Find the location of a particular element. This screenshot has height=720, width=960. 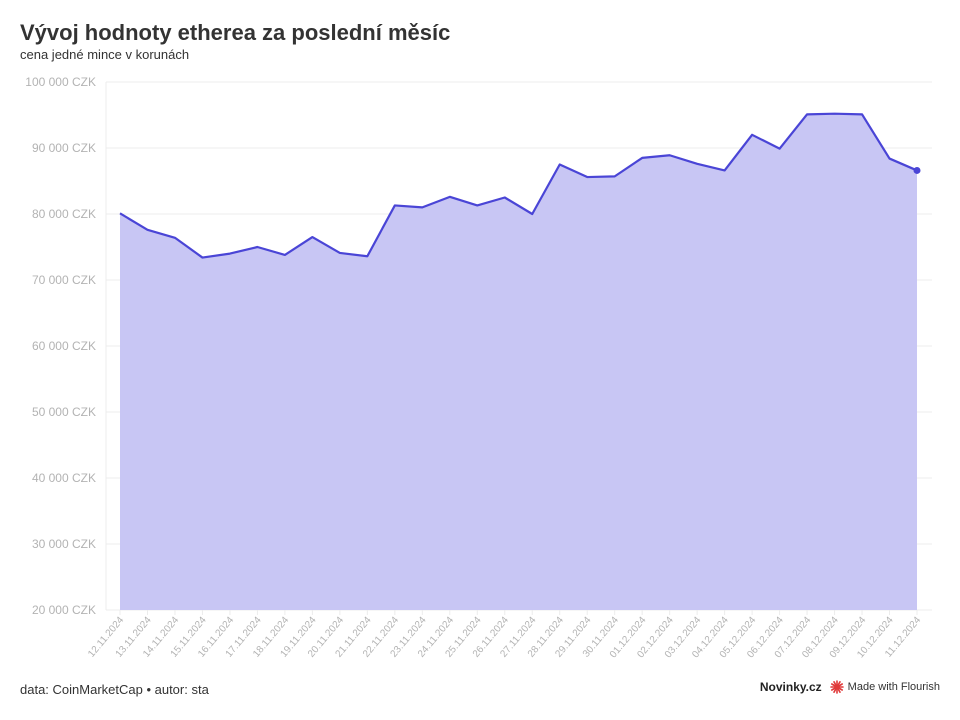

flourish-logo-icon is located at coordinates (836, 687).